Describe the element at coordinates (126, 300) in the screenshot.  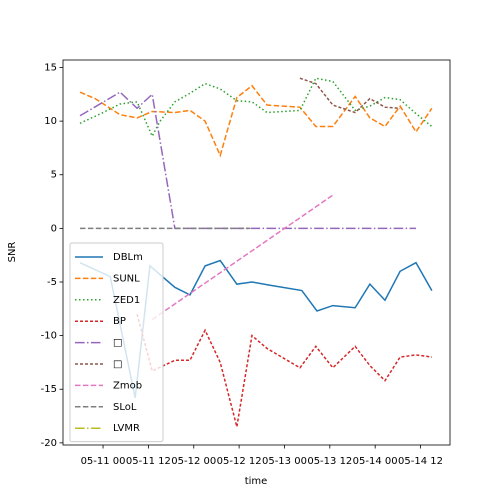
I see `legend-label: ZED1` at that location.